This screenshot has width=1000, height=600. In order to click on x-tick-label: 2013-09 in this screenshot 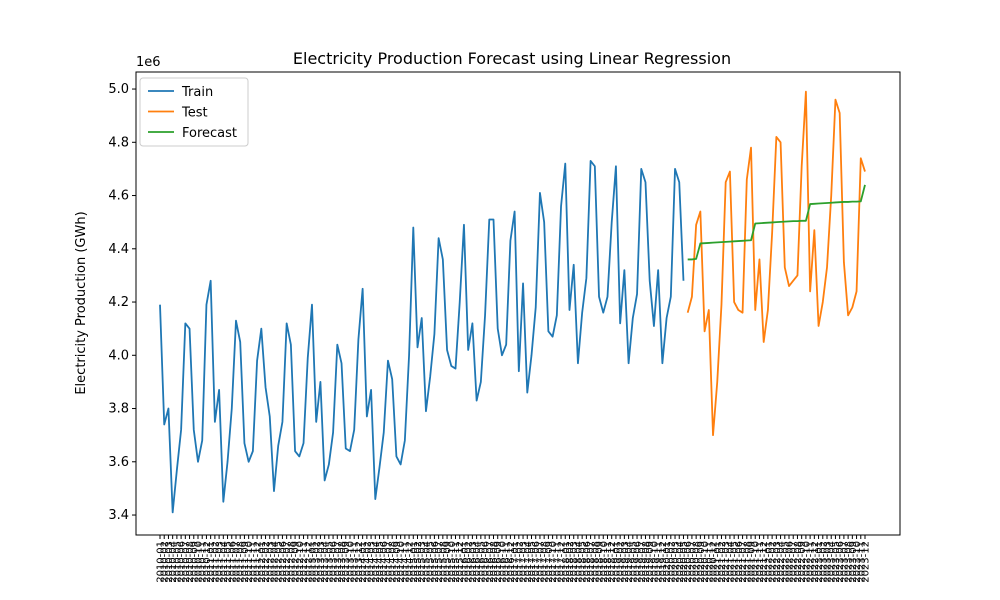, I will do `click(346, 562)`.